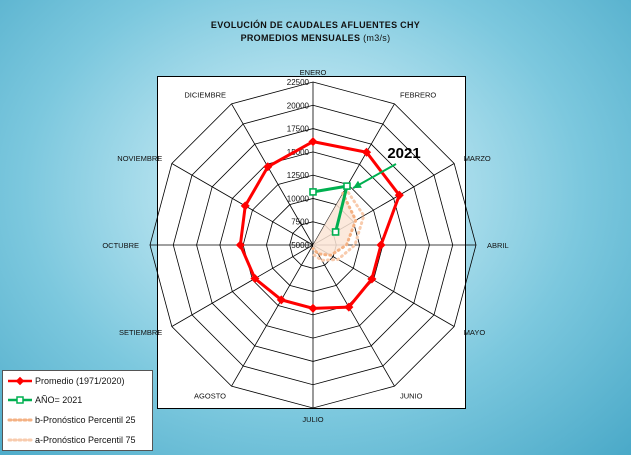  I want to click on category-label: MARZO, so click(477, 158).